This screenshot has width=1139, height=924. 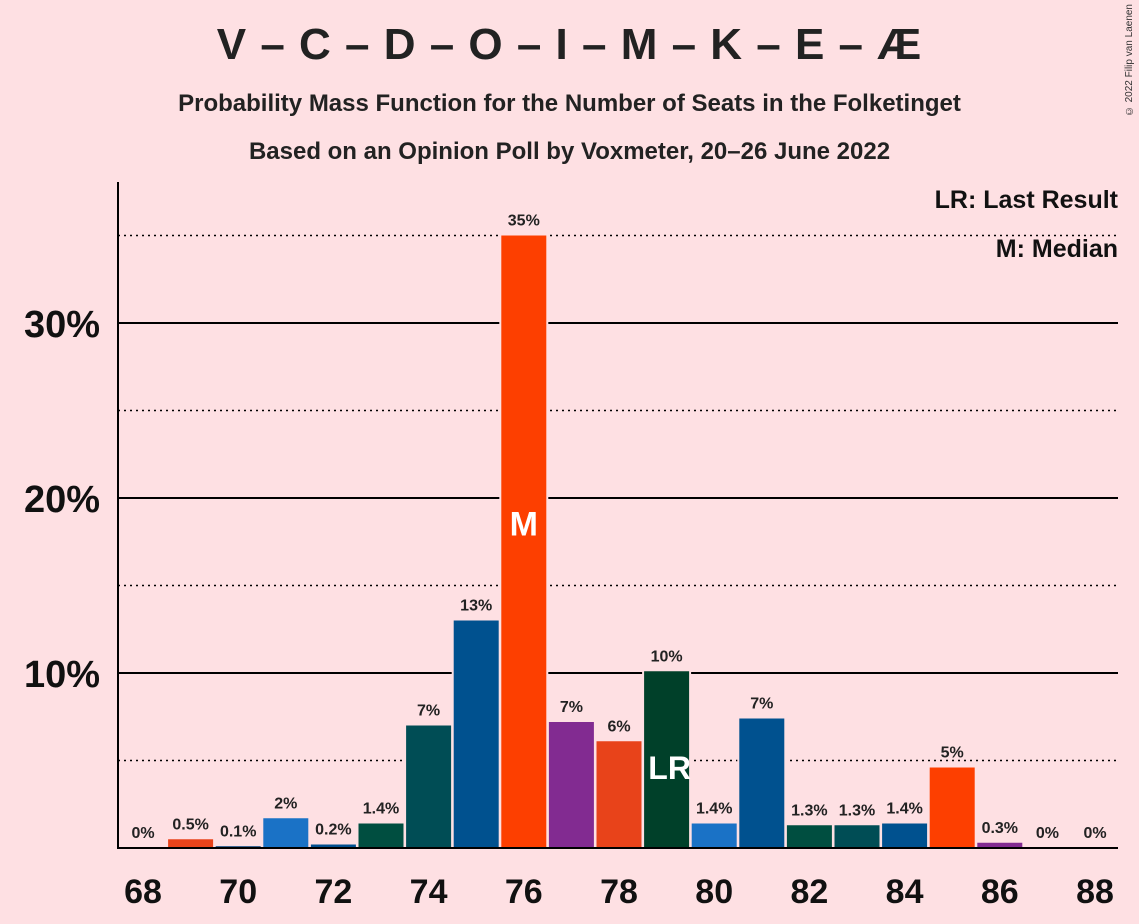 What do you see at coordinates (190, 824) in the screenshot?
I see `bar-value-label: 0.5%` at bounding box center [190, 824].